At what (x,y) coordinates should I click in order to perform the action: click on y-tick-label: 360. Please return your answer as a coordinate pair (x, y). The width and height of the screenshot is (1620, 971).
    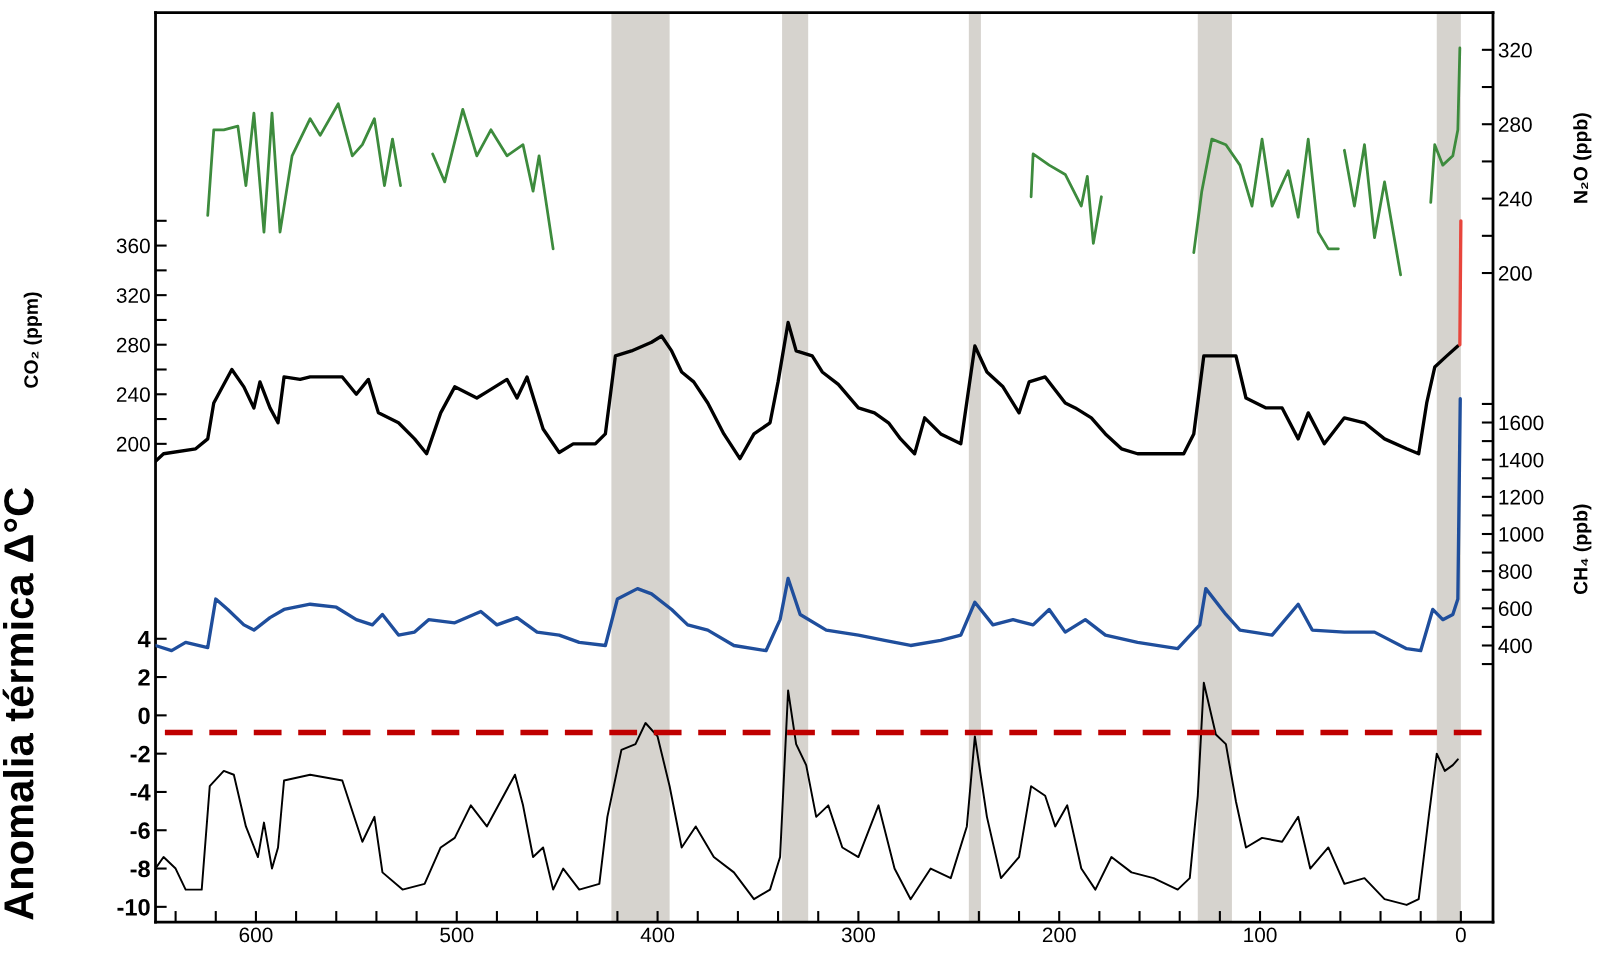
    Looking at the image, I should click on (133, 246).